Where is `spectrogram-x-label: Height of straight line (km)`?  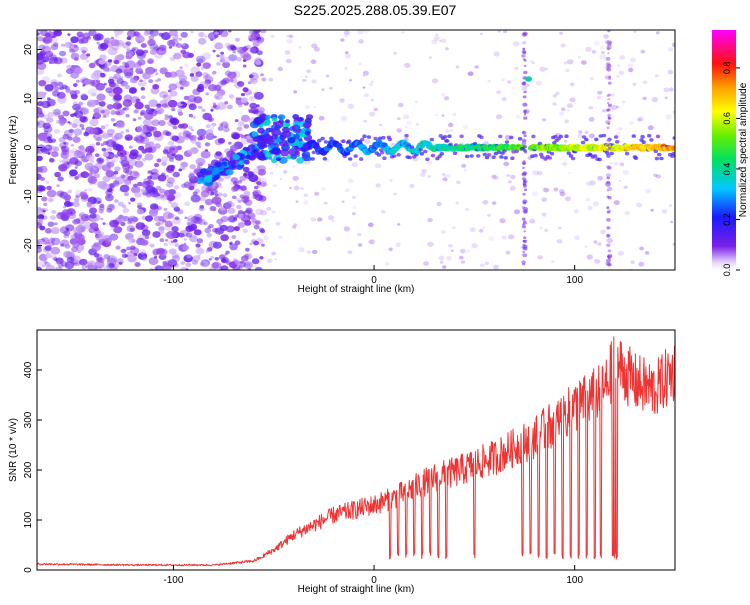
spectrogram-x-label: Height of straight line (km) is located at coordinates (356, 289).